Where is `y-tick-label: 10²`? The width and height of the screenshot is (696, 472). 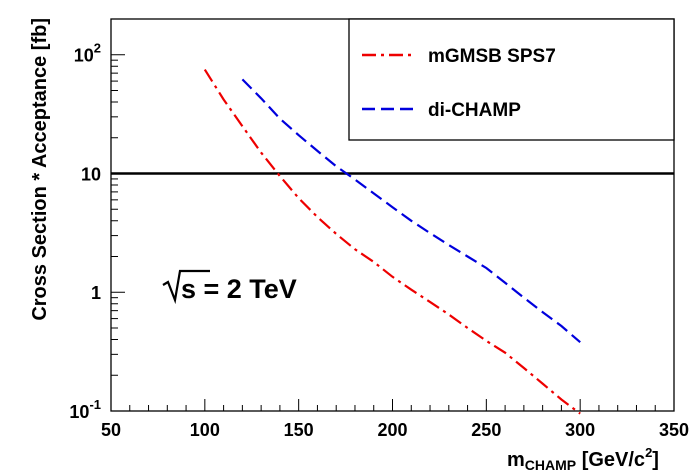 y-tick-label: 10² is located at coordinates (87, 53).